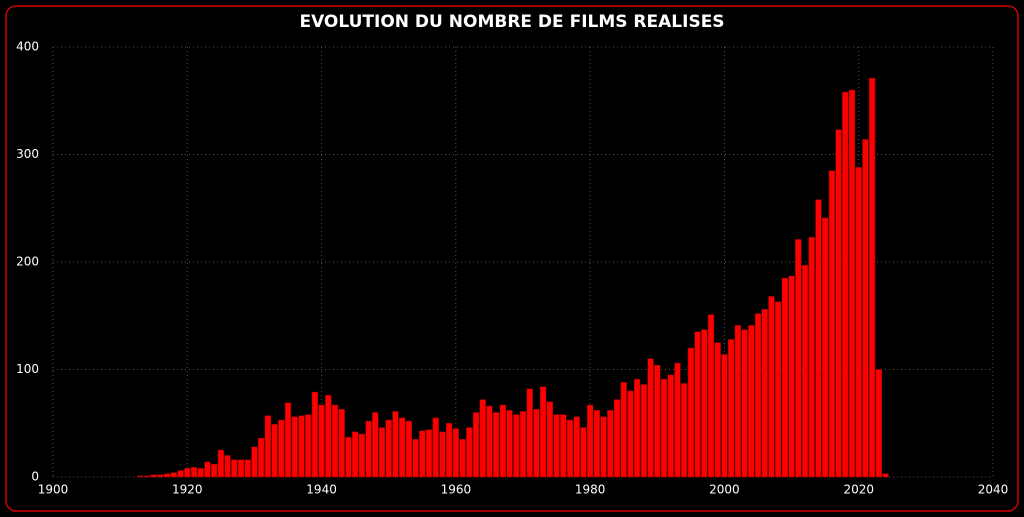  I want to click on y-tick-label: 0, so click(35, 477).